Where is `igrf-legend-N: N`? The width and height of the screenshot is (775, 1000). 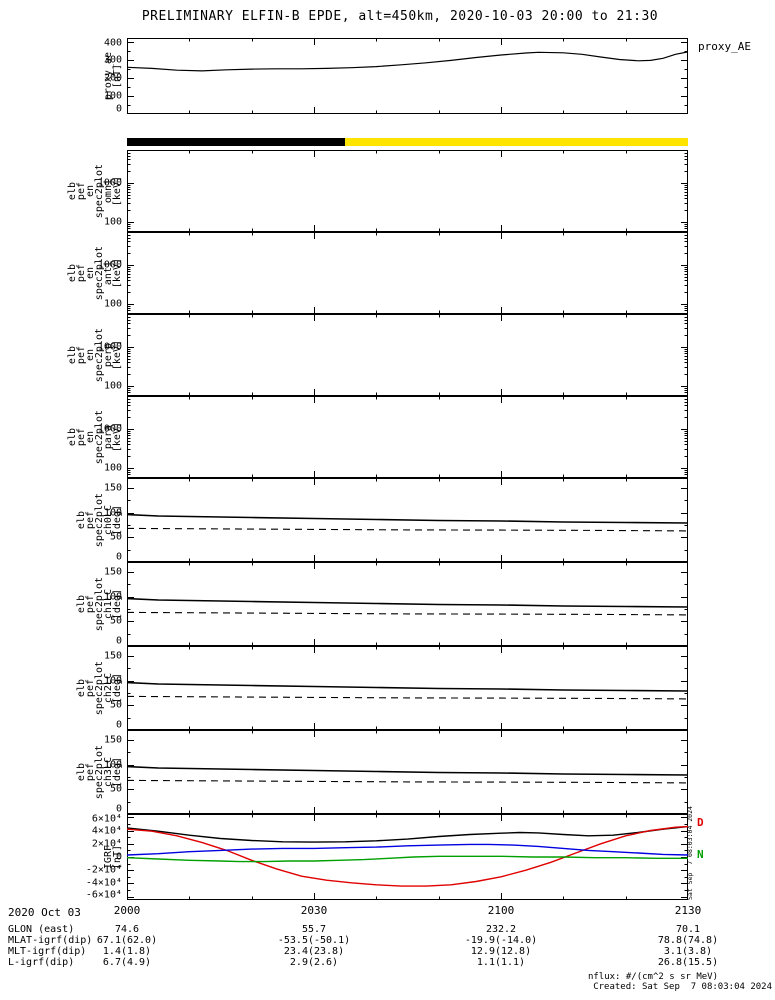
igrf-legend-N: N is located at coordinates (700, 854).